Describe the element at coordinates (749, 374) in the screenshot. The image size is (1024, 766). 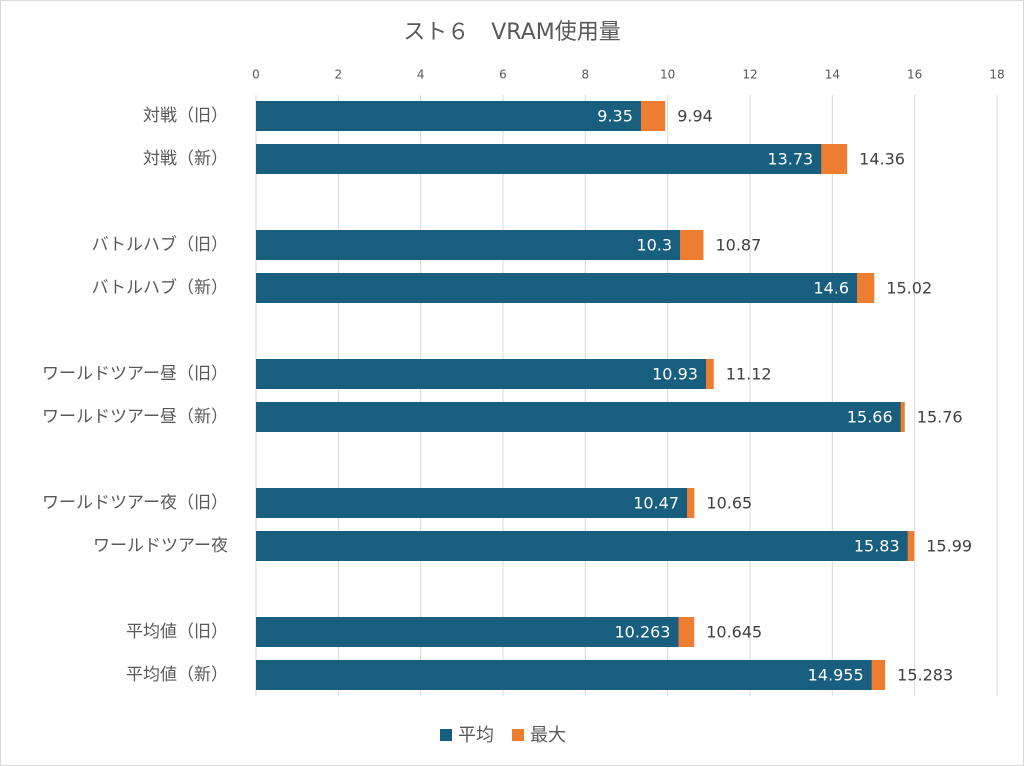
I see `data-label: 11.12` at that location.